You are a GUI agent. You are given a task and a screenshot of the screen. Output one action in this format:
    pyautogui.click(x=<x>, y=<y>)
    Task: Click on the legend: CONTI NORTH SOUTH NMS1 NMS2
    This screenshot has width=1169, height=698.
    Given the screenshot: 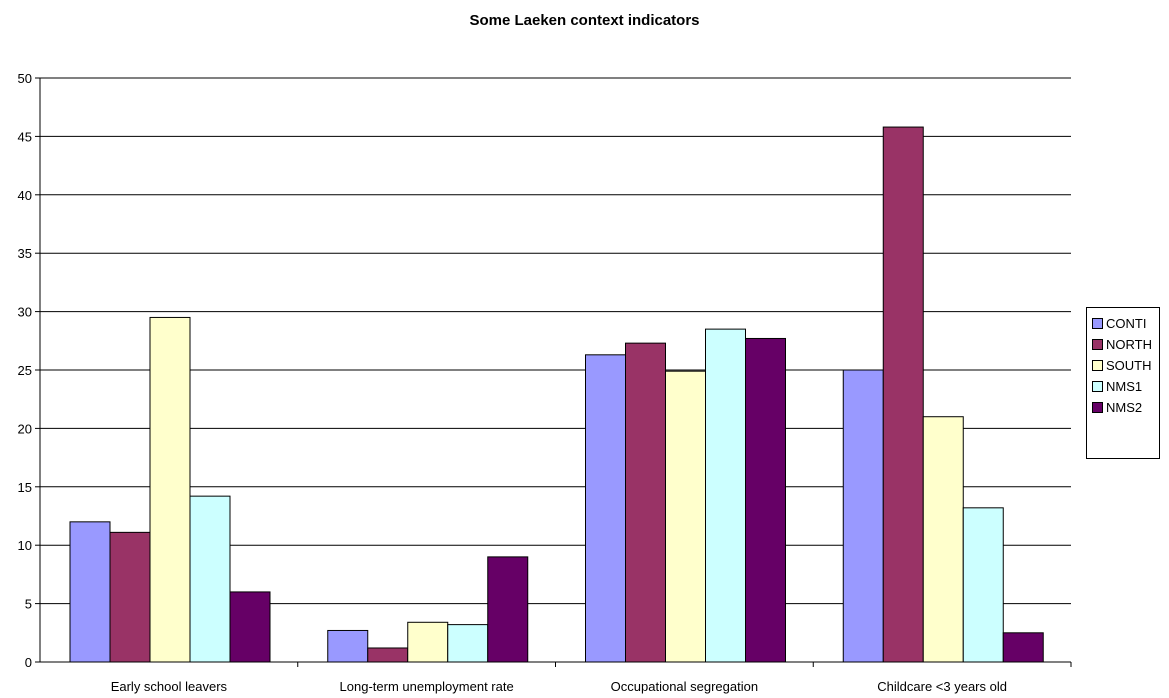 What is the action you would take?
    pyautogui.click(x=1123, y=383)
    